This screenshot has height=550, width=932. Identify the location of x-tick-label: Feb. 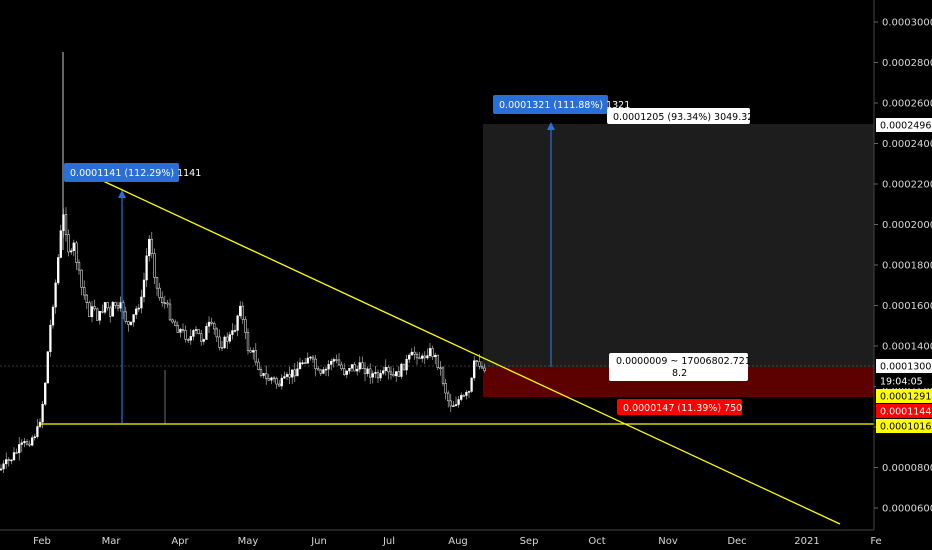
(42, 541).